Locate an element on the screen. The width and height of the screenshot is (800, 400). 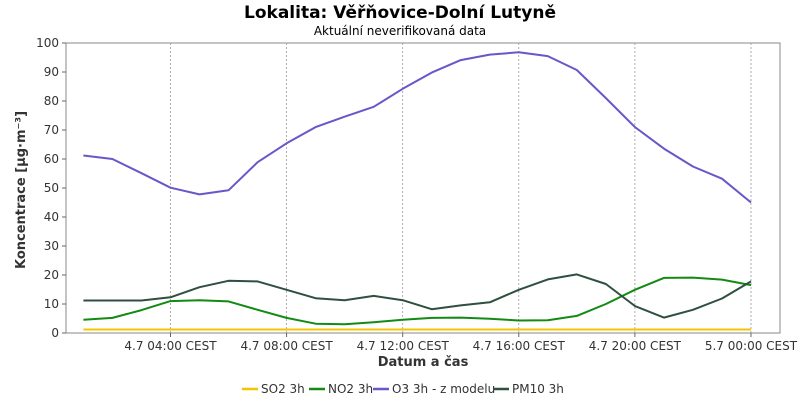
y-tick-label-4: 40 is located at coordinates (51, 217).